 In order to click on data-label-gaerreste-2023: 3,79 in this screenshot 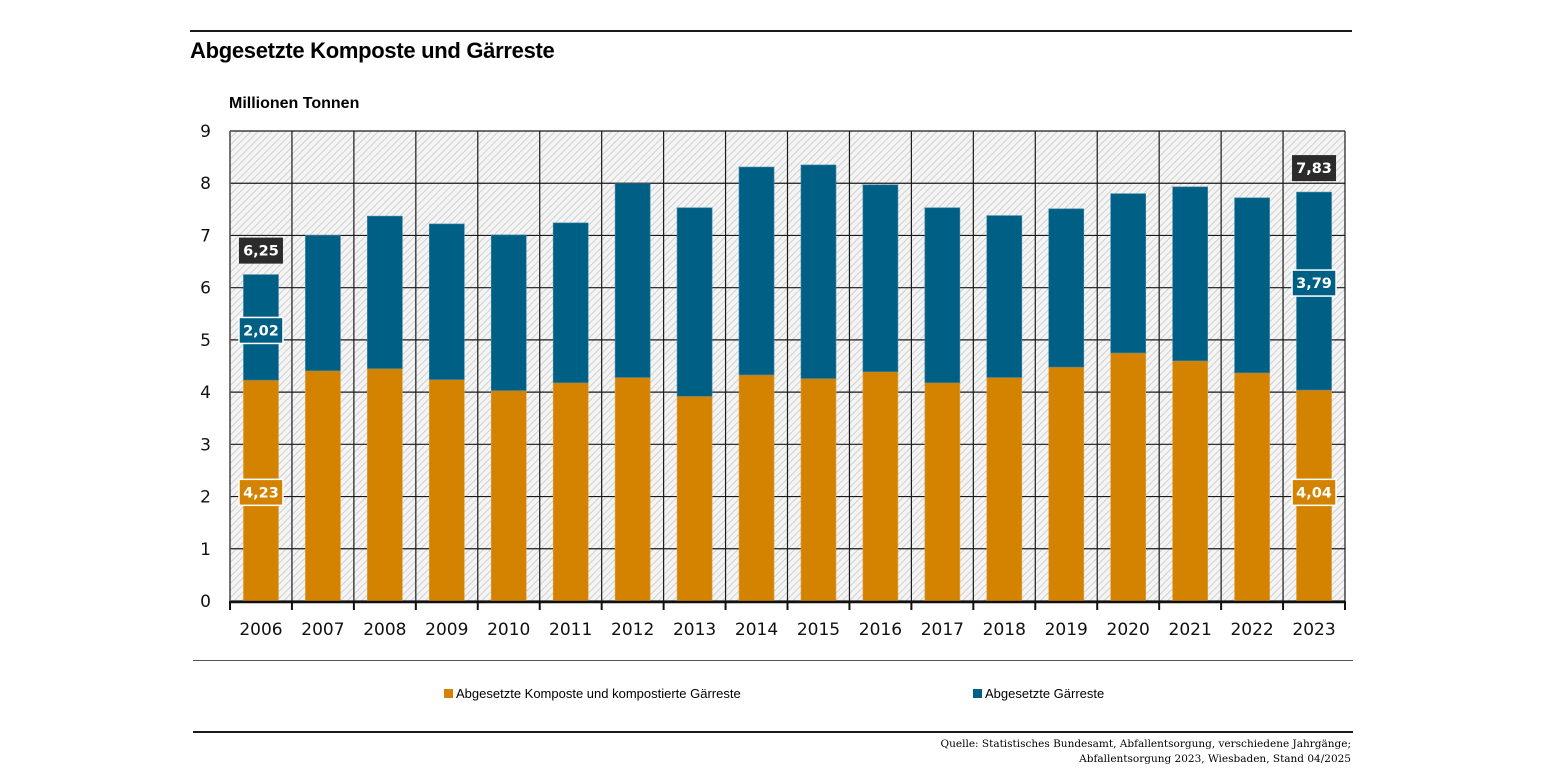, I will do `click(1314, 283)`.